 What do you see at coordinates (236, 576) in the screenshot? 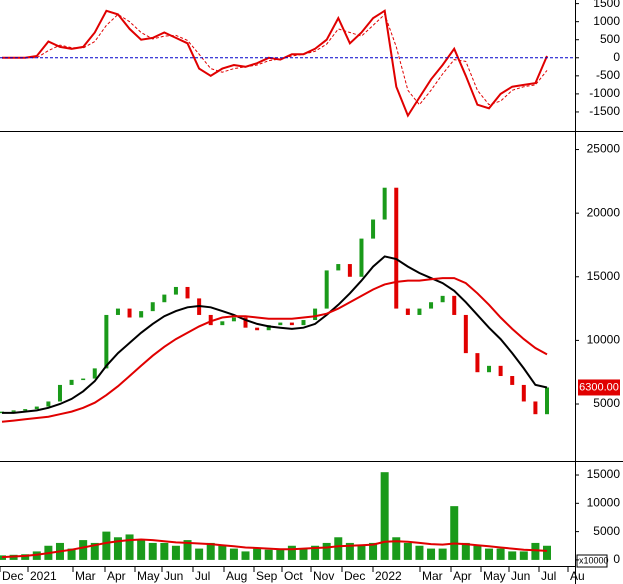
I see `x-tick-label: Aug` at bounding box center [236, 576].